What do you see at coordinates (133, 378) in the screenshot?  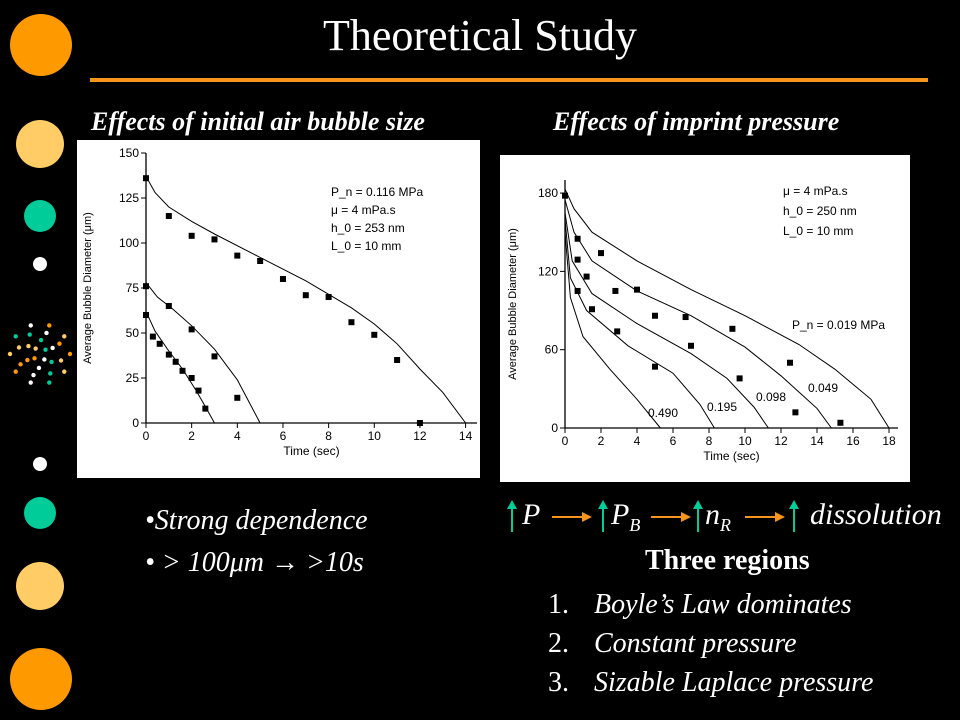 I see `y-tick-label: 25` at bounding box center [133, 378].